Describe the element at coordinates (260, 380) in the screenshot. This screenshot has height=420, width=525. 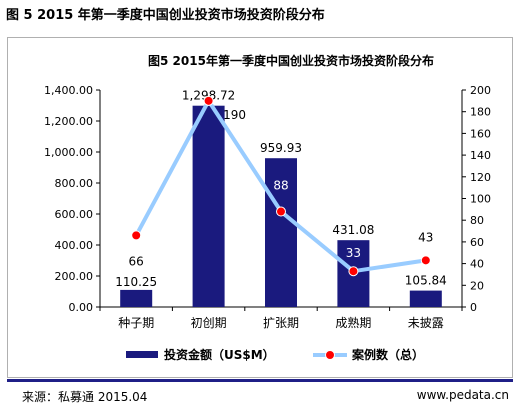
I see `footer-rule` at that location.